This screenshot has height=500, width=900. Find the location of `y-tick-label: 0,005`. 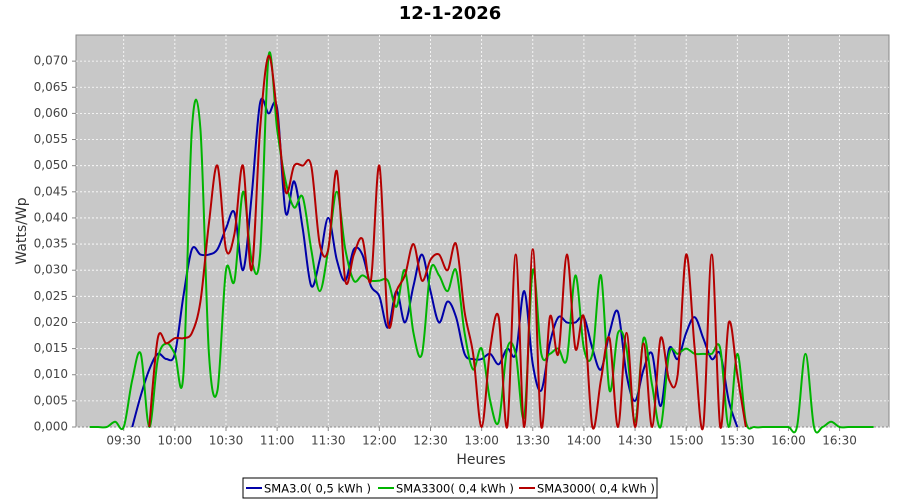

y-tick-label: 0,005 is located at coordinates (51, 400).